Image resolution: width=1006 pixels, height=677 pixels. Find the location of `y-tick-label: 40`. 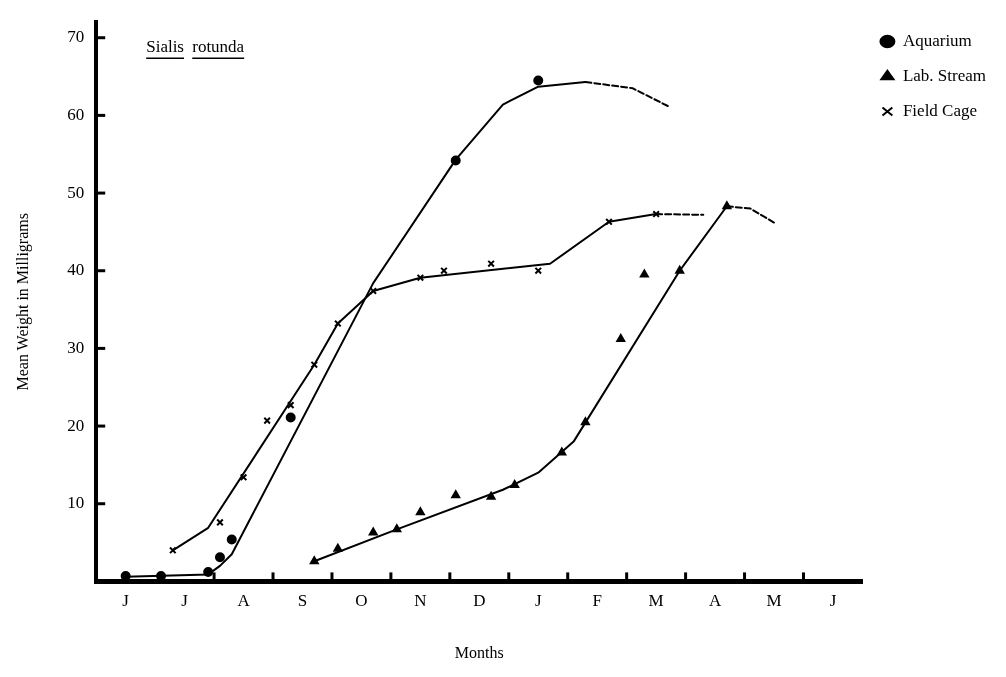

y-tick-label: 40 is located at coordinates (76, 270).